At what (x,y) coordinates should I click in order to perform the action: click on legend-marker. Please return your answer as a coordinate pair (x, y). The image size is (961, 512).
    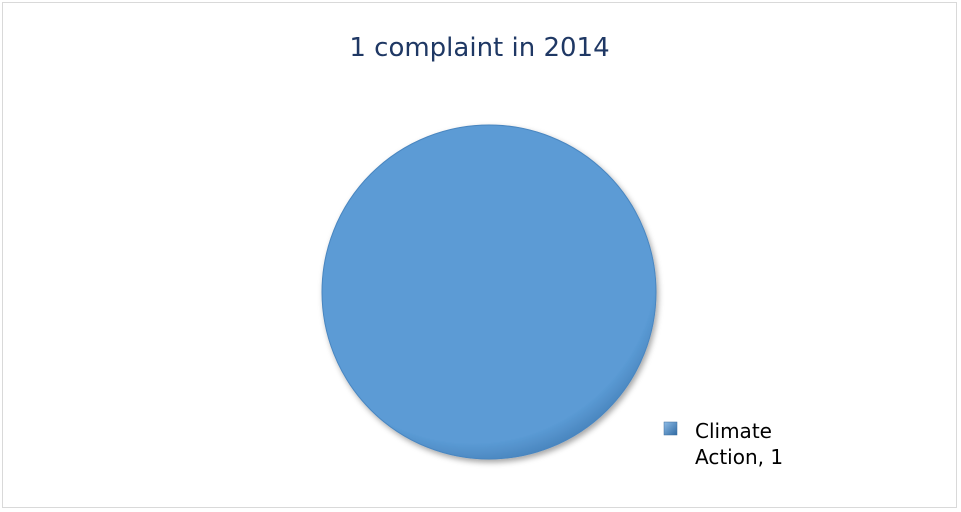
    Looking at the image, I should click on (670, 428).